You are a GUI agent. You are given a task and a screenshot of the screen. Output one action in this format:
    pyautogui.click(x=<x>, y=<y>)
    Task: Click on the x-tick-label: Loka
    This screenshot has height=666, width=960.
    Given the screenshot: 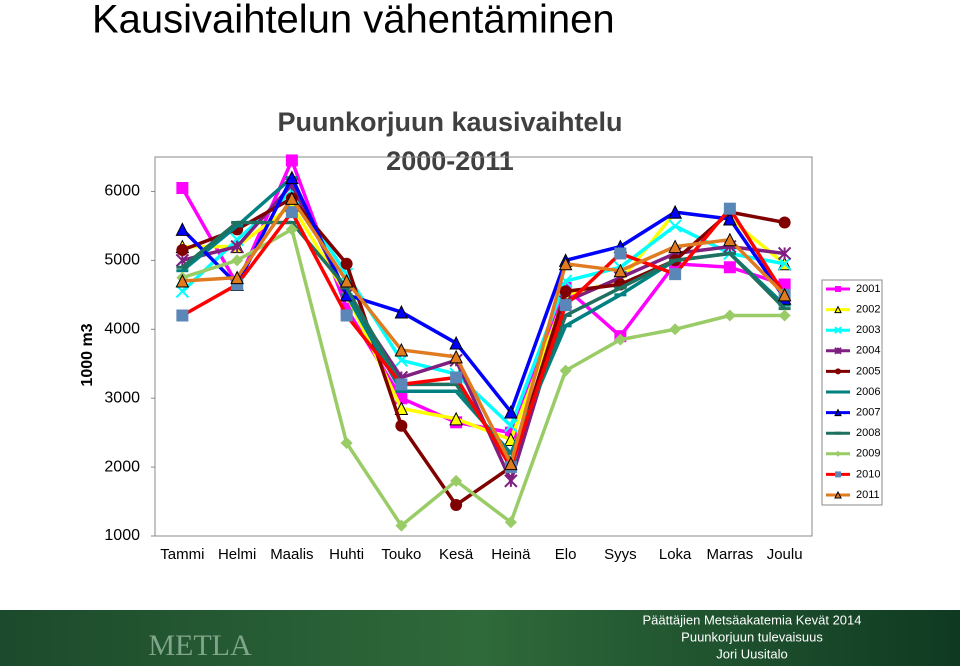 What is the action you would take?
    pyautogui.click(x=675, y=554)
    